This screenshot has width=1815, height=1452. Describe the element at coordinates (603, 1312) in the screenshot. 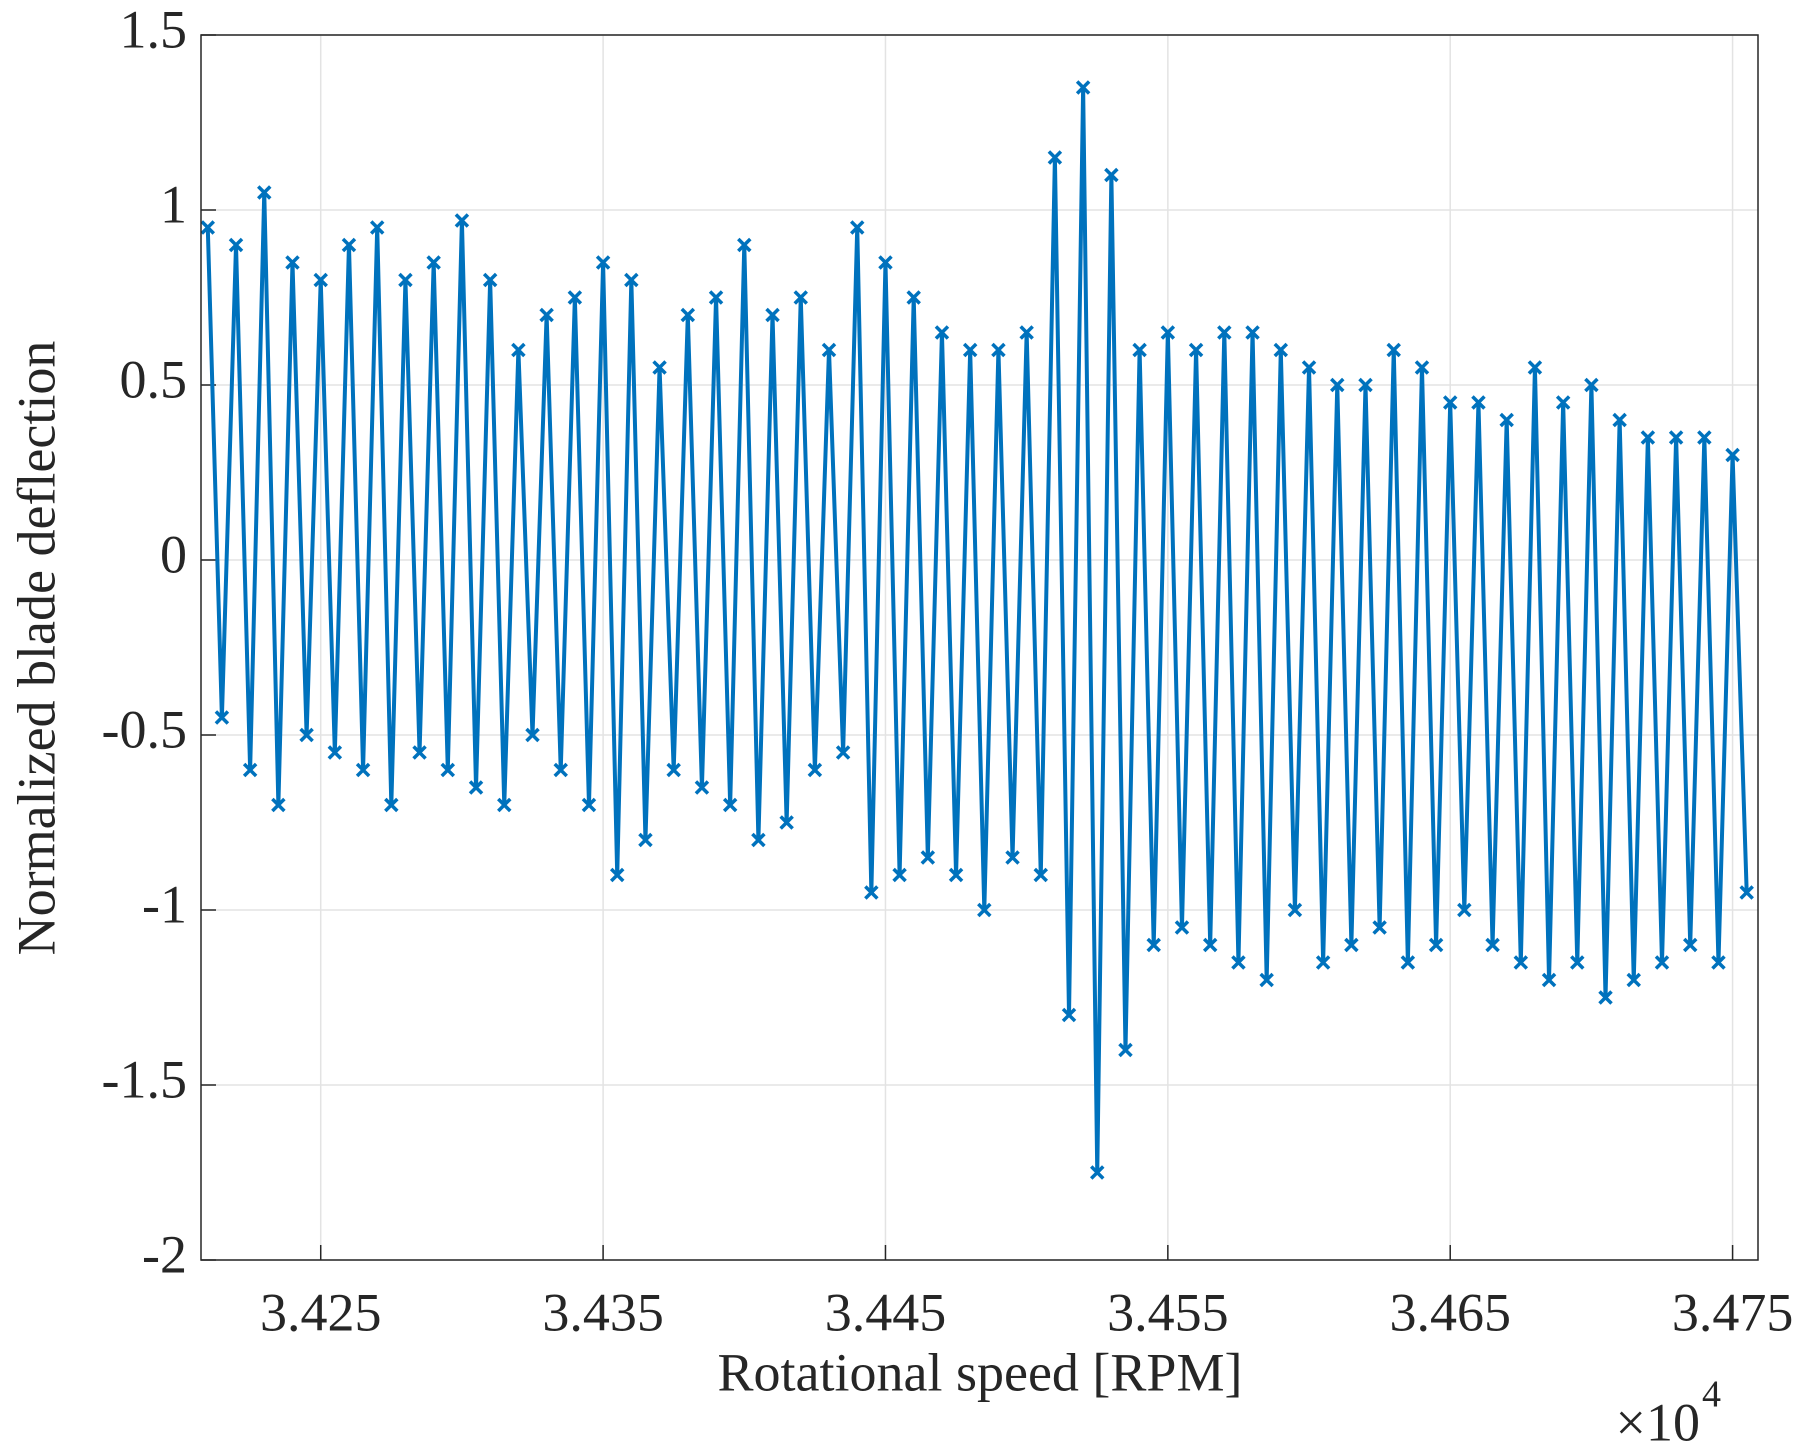

I see `x-tick-label: 3.435` at that location.